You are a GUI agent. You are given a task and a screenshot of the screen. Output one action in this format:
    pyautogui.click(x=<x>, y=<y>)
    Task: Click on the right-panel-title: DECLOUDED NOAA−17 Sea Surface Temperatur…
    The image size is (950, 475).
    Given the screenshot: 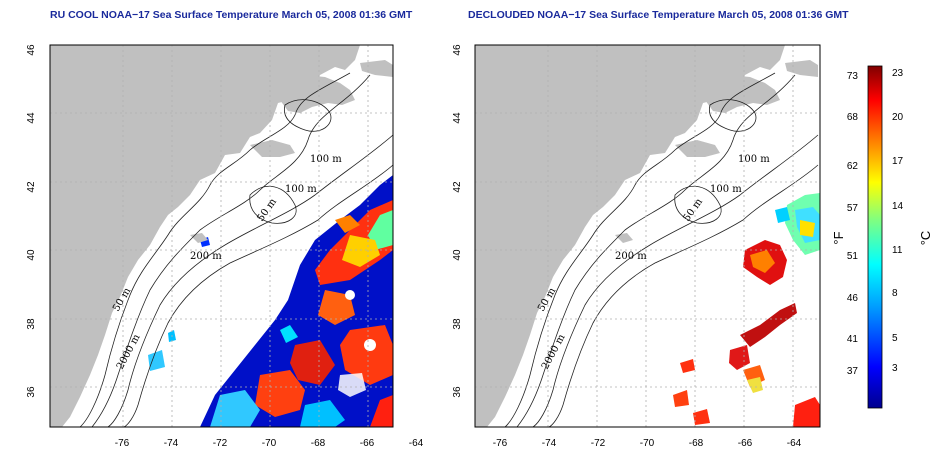 What is the action you would take?
    pyautogui.click(x=658, y=15)
    